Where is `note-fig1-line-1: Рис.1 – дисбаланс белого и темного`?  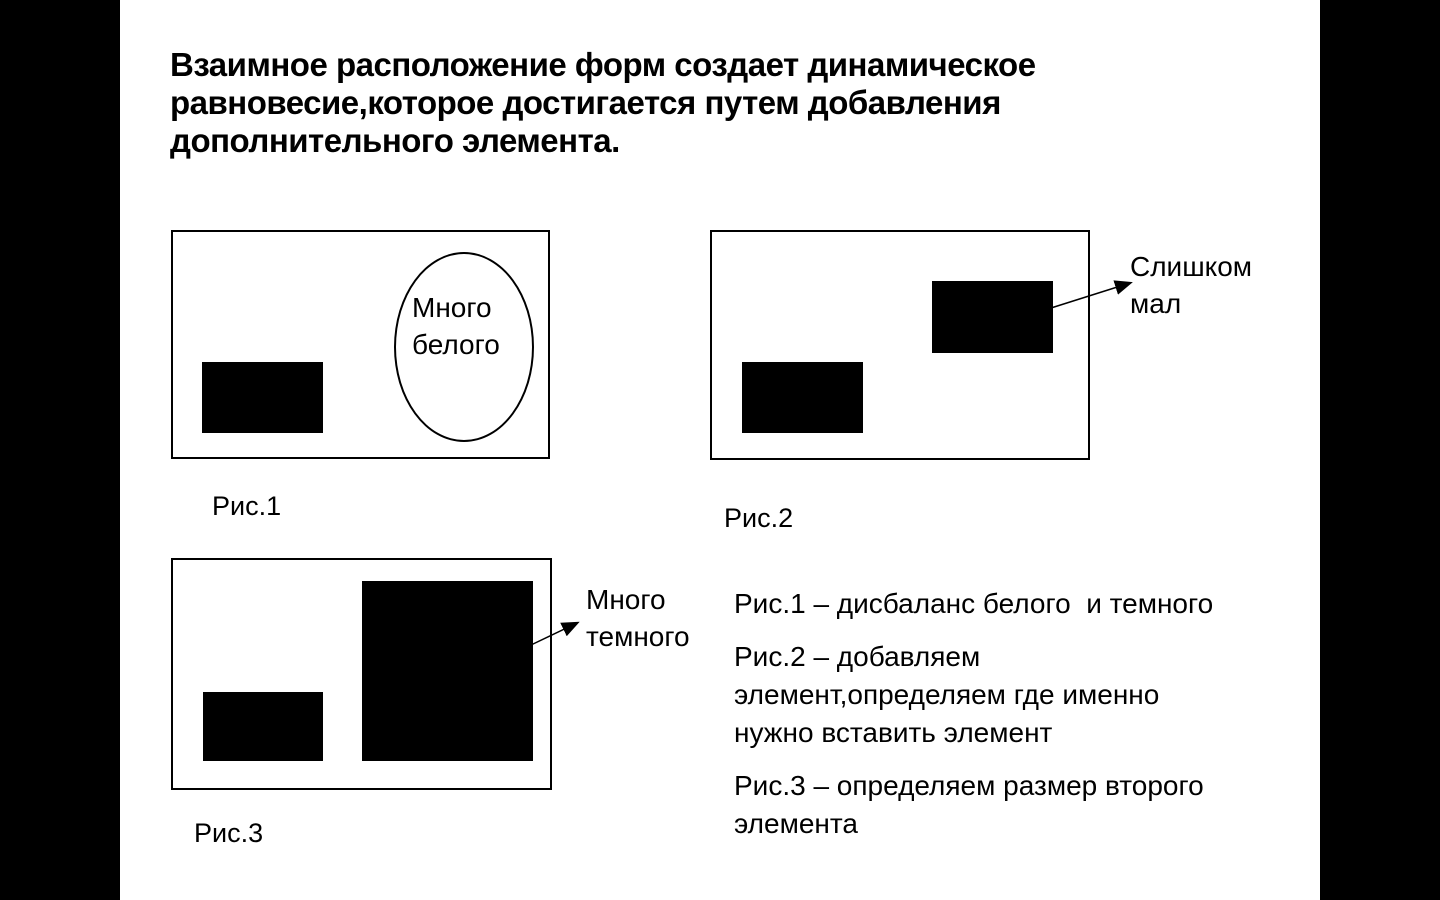 note-fig1-line-1: Рис.1 – дисбаланс белого и темного is located at coordinates (974, 603).